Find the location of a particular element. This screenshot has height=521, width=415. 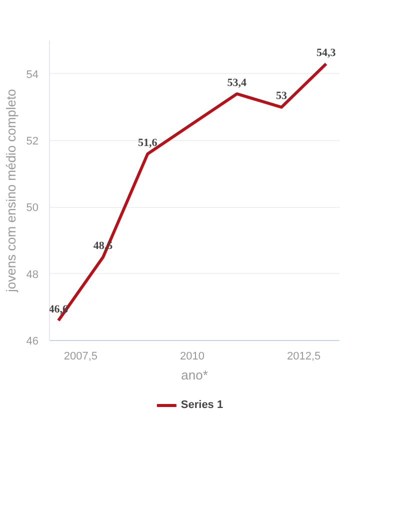

x-tick-label: 2007,5 is located at coordinates (81, 356).